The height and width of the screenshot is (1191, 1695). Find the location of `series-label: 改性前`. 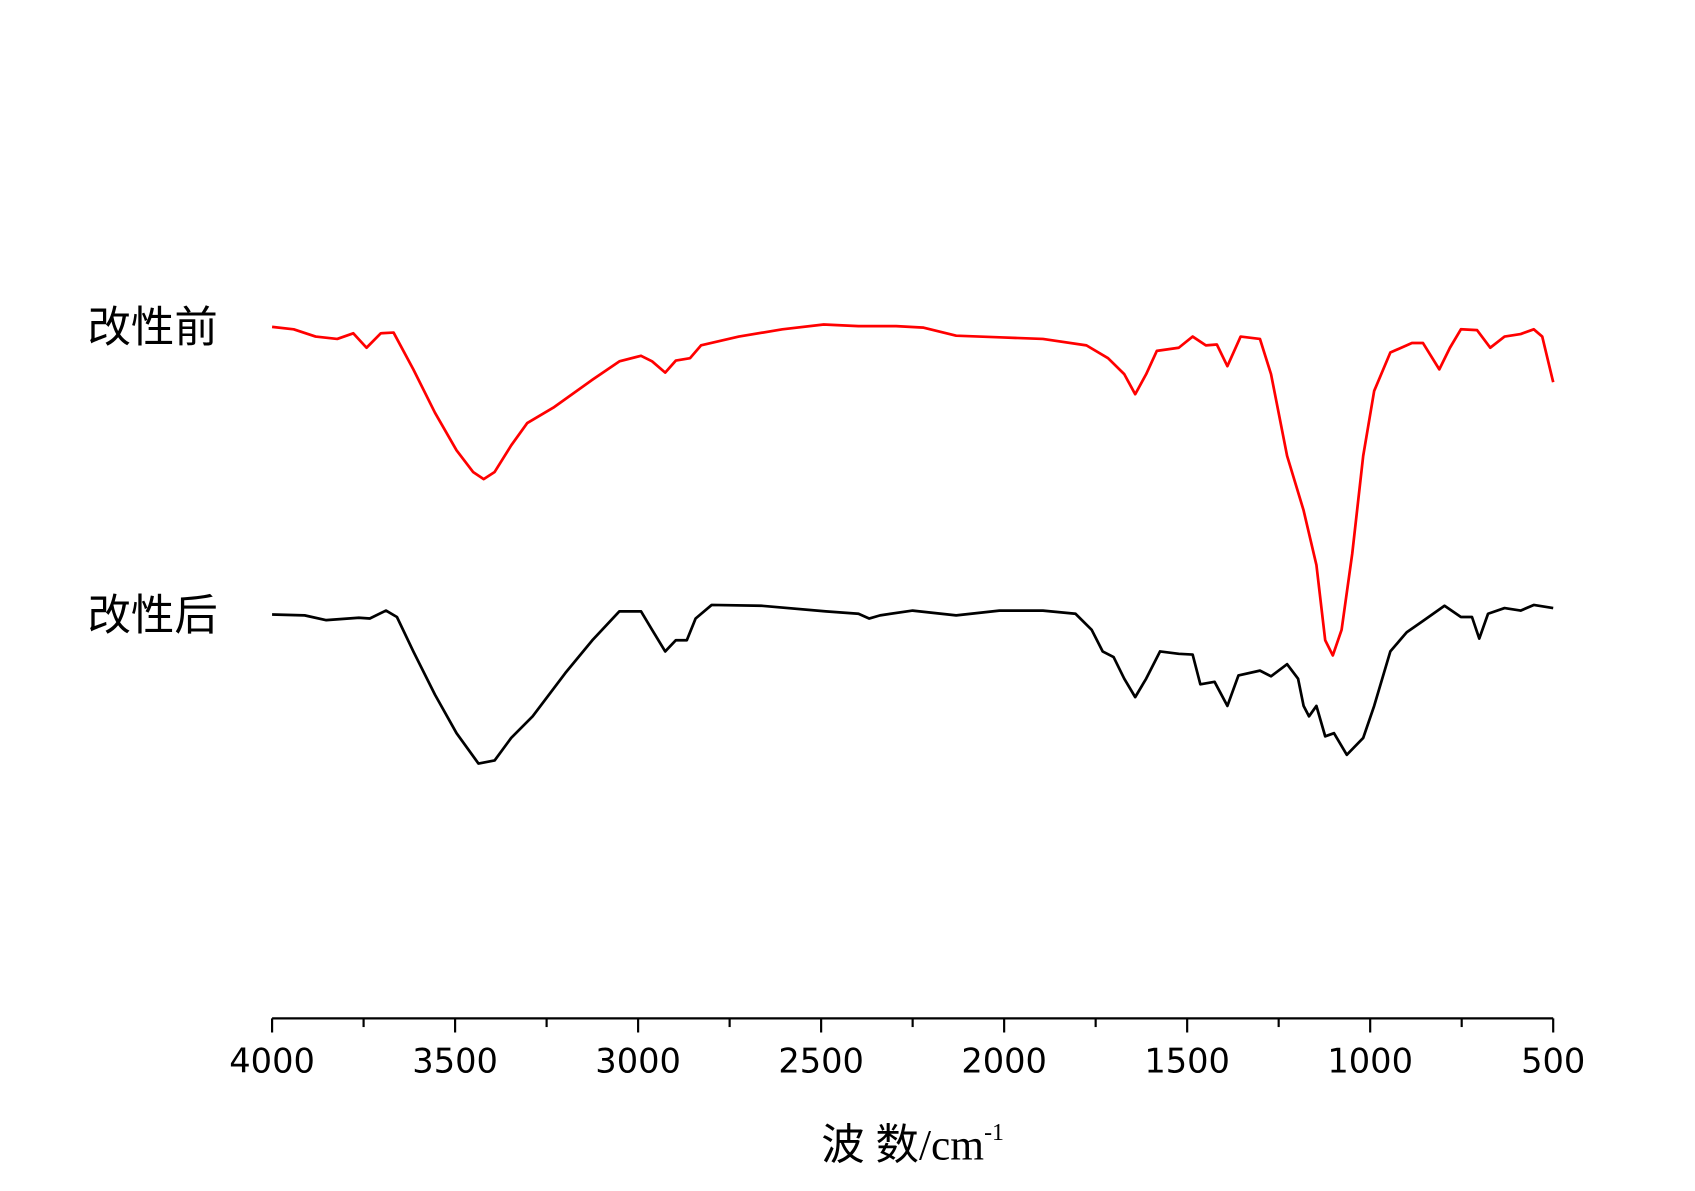

series-label: 改性前 is located at coordinates (153, 328).